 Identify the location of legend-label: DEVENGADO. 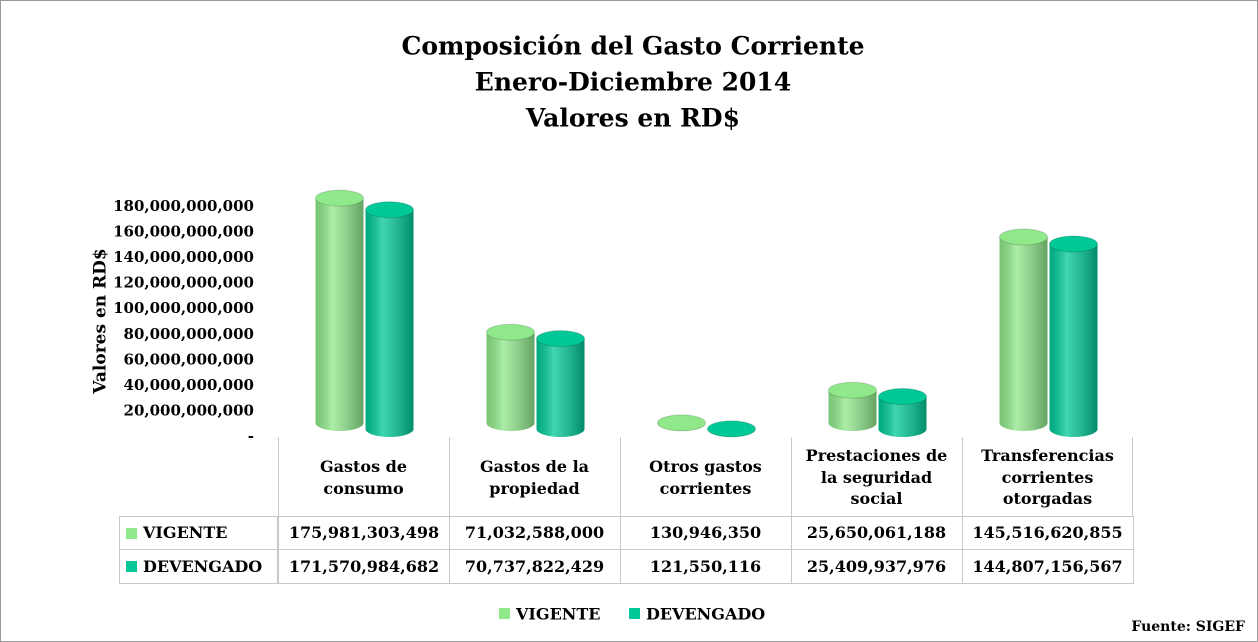
(705, 614).